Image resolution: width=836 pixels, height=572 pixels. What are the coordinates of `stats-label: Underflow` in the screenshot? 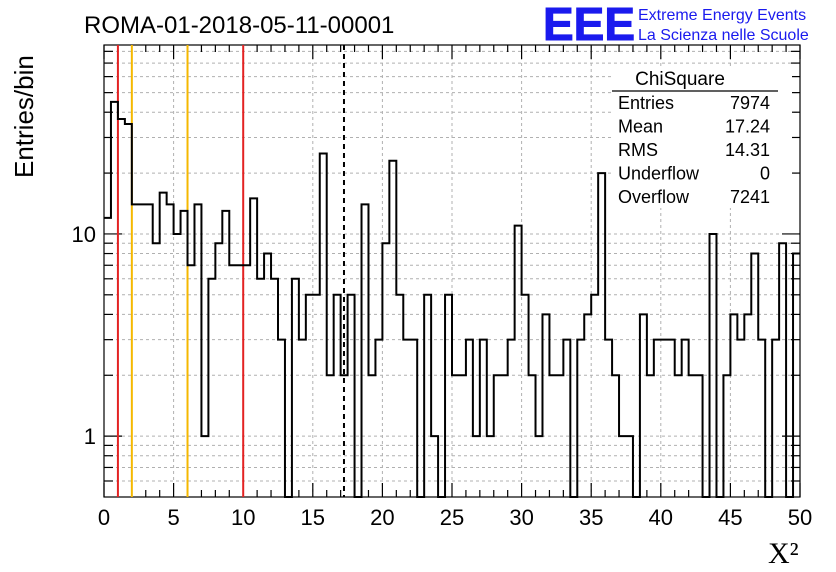 It's located at (659, 174).